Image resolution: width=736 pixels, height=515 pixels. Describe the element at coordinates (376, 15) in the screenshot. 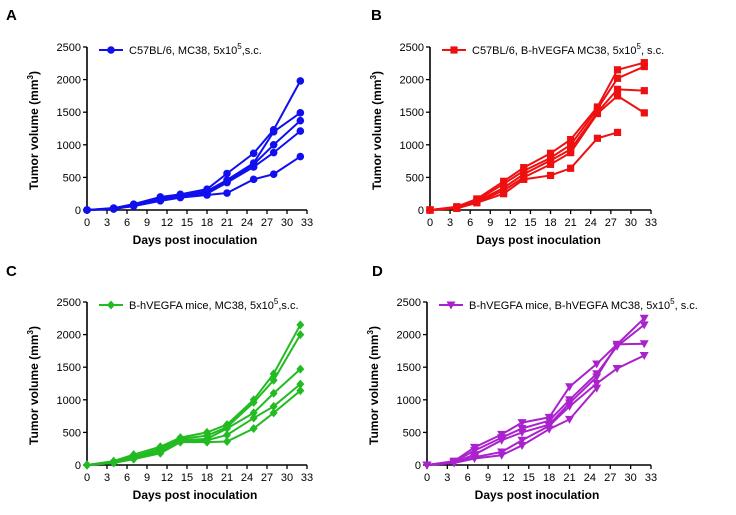

I see `panel-letter: B` at that location.